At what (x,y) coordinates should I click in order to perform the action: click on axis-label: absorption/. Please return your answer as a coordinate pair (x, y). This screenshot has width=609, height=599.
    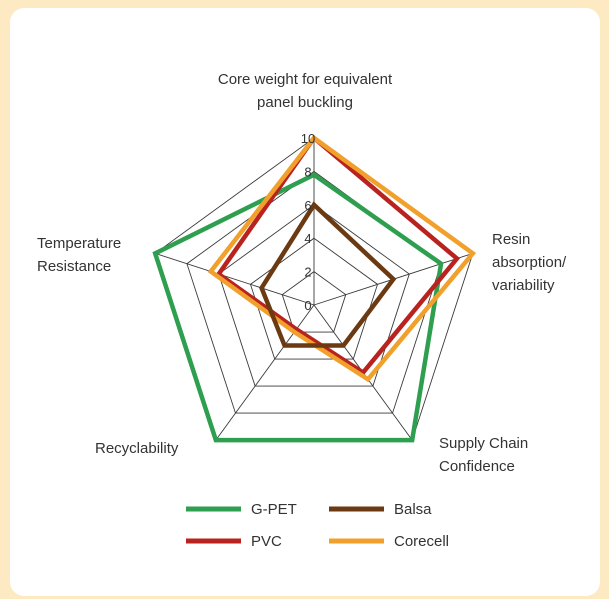
    Looking at the image, I should click on (529, 262).